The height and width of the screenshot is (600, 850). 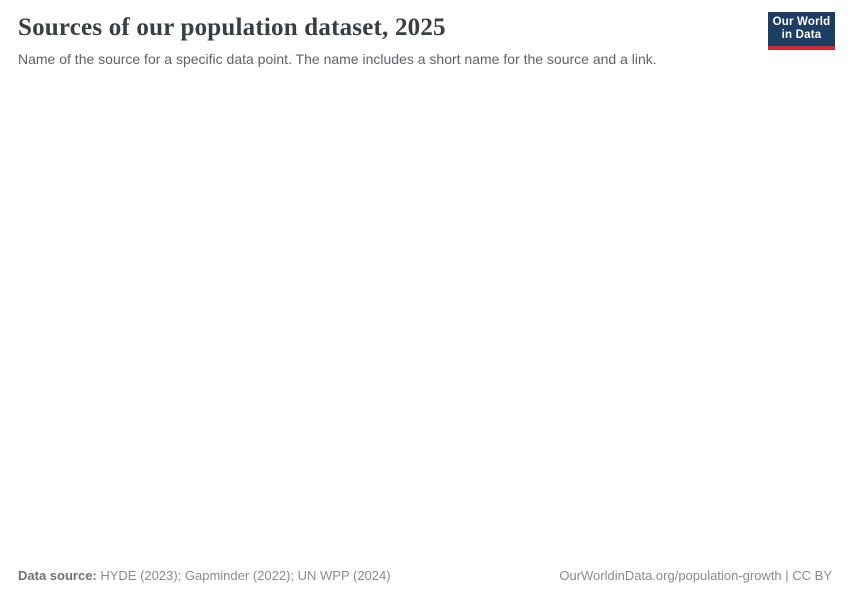 I want to click on owid-logo-red-stripe, so click(x=801, y=48).